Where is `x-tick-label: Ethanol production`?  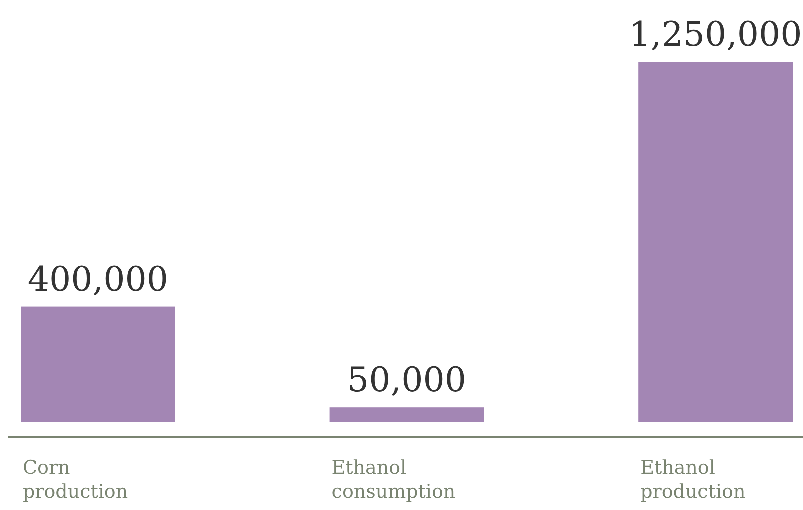
x-tick-label: Ethanol production is located at coordinates (693, 480).